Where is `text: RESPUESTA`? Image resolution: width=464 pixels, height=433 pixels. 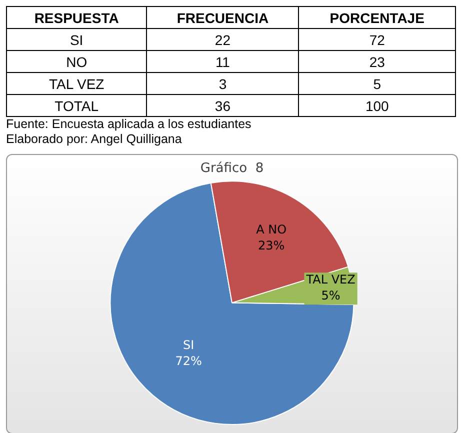
text: RESPUESTA is located at coordinates (76, 17).